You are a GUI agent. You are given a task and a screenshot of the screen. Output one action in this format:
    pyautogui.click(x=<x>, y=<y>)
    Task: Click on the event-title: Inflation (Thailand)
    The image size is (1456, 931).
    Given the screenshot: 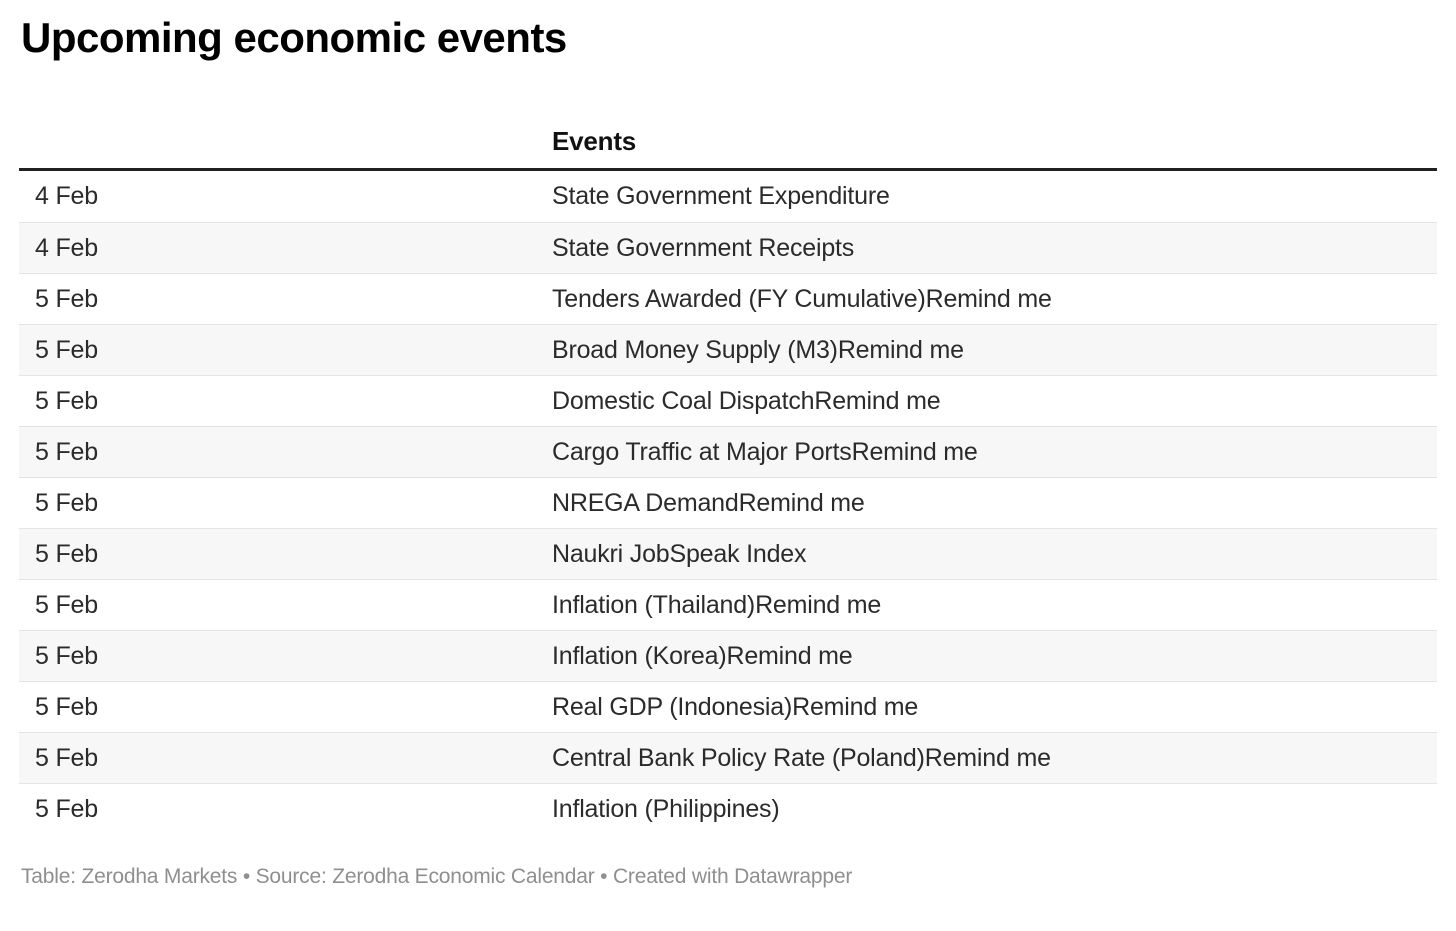 What is the action you would take?
    pyautogui.click(x=654, y=604)
    